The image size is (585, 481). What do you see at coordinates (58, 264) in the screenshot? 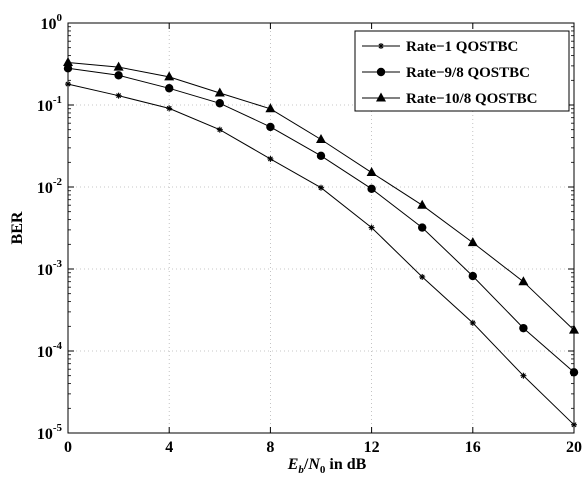
I see `y-tick-label-exponent: -3` at bounding box center [58, 264].